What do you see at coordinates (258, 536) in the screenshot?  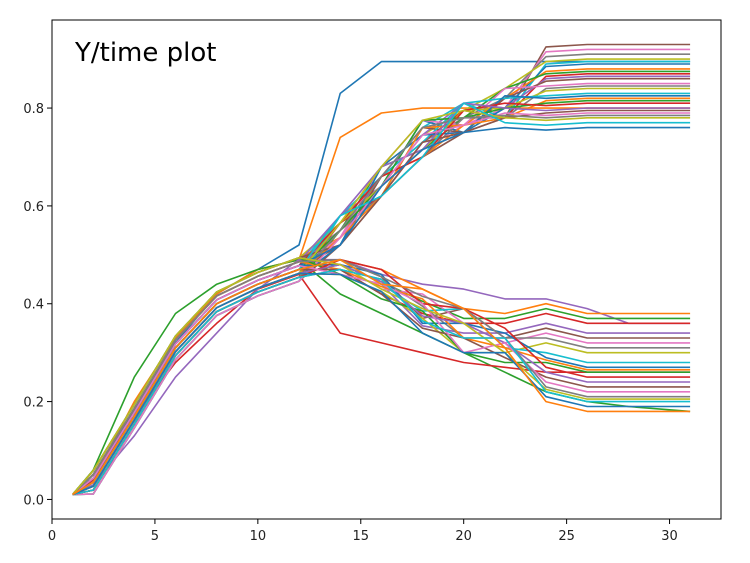 I see `x-tick-label: 10` at bounding box center [258, 536].